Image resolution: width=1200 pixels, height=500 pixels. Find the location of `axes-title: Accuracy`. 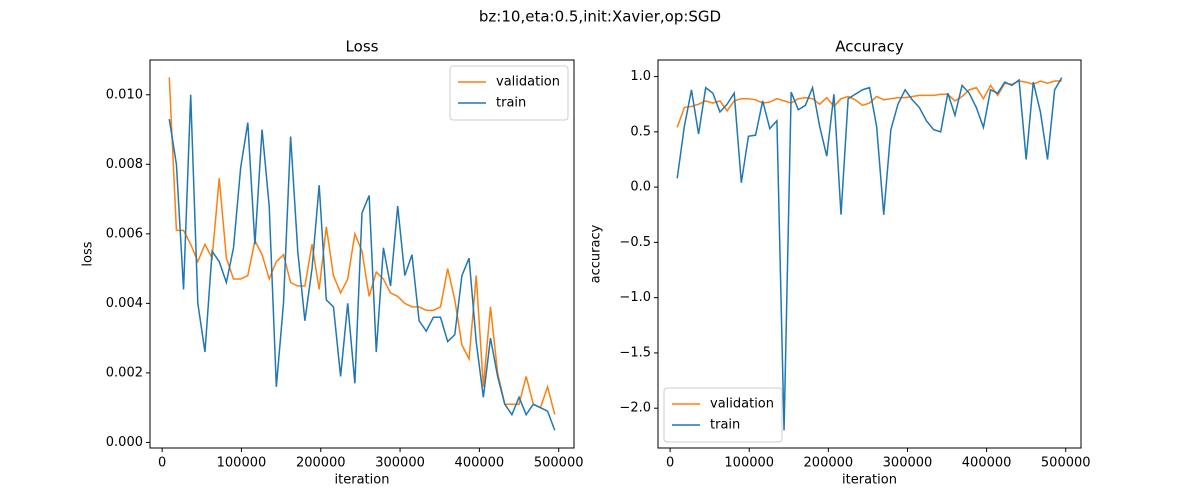

axes-title: Accuracy is located at coordinates (869, 47).